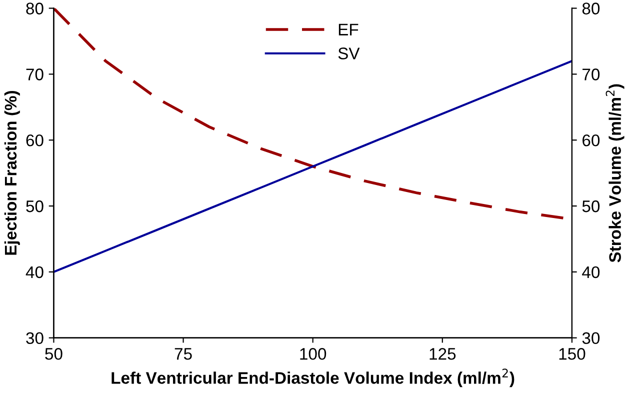 The image size is (632, 412). What do you see at coordinates (35, 140) in the screenshot?
I see `y-tick-label: 60` at bounding box center [35, 140].